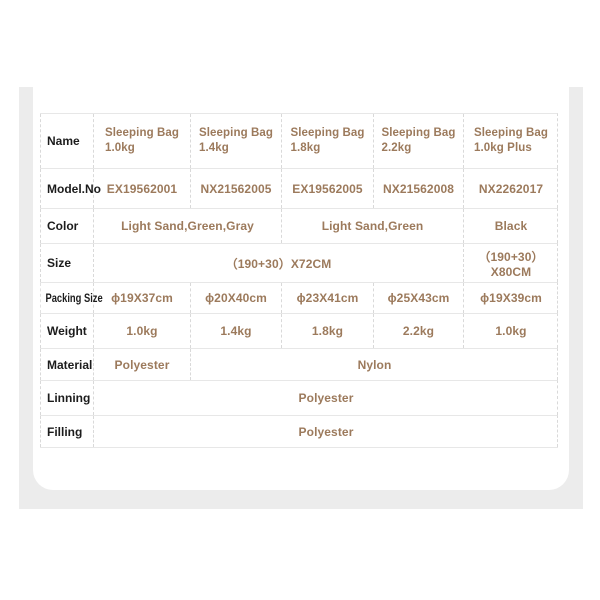 The height and width of the screenshot is (600, 600). Describe the element at coordinates (66, 263) in the screenshot. I see `row-label-size: Size` at that location.